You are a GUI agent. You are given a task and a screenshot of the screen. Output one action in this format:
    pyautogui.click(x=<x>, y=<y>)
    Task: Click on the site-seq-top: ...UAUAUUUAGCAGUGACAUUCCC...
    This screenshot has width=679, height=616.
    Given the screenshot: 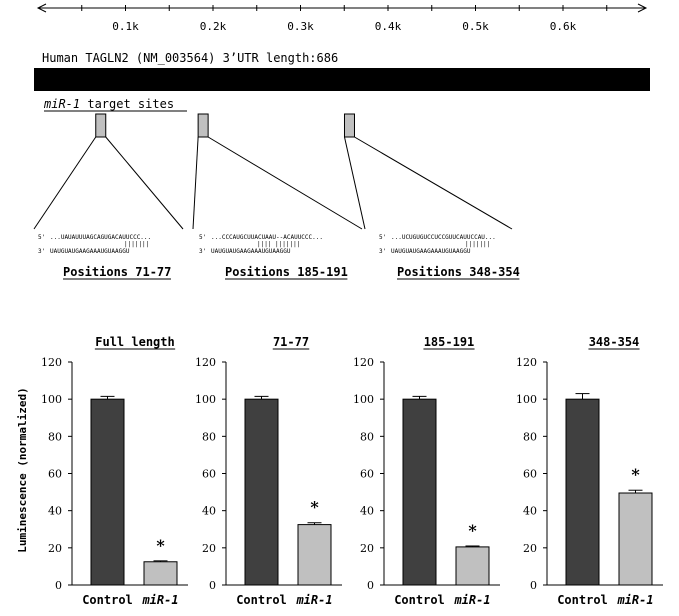 What is the action you would take?
    pyautogui.click(x=100, y=237)
    